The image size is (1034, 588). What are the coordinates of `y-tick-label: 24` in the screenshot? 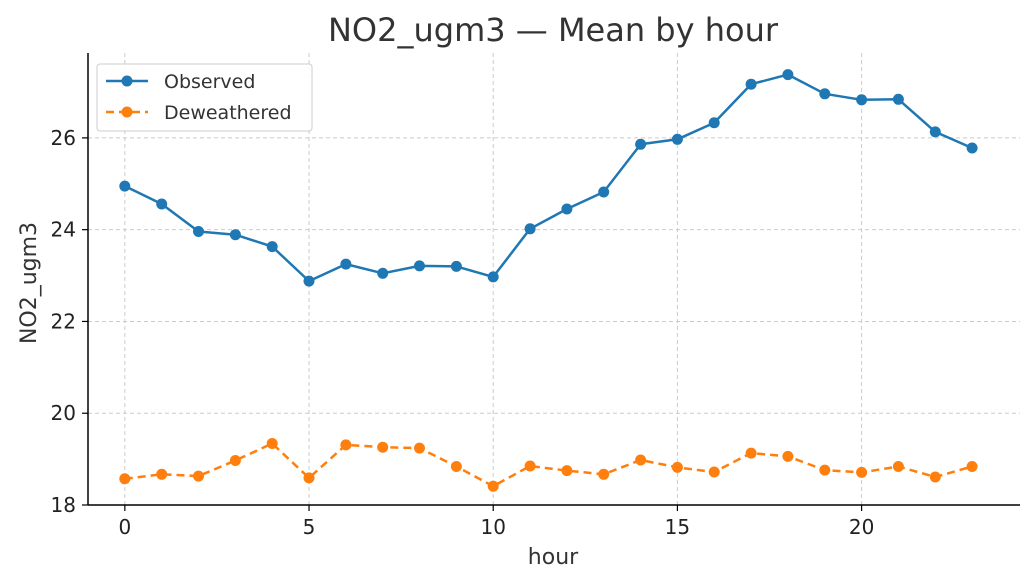 It's located at (63, 230).